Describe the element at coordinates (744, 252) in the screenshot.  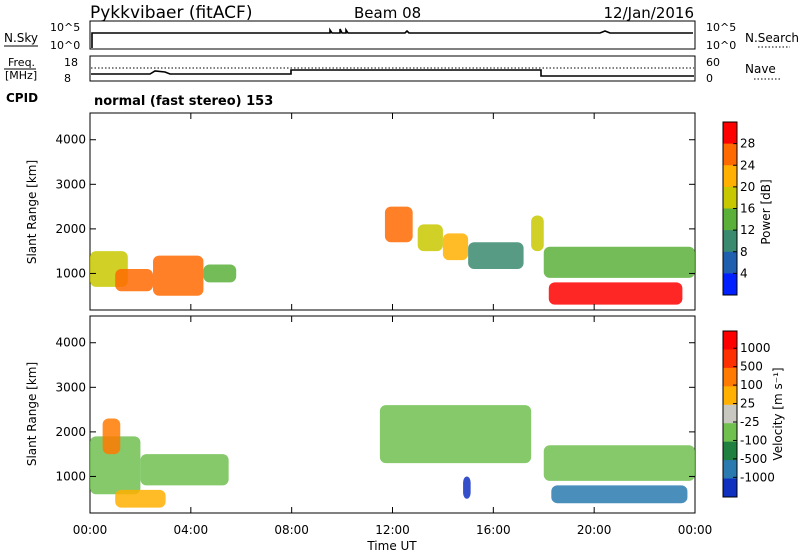
I see `colorbar-tick-label-0-1: 8` at that location.